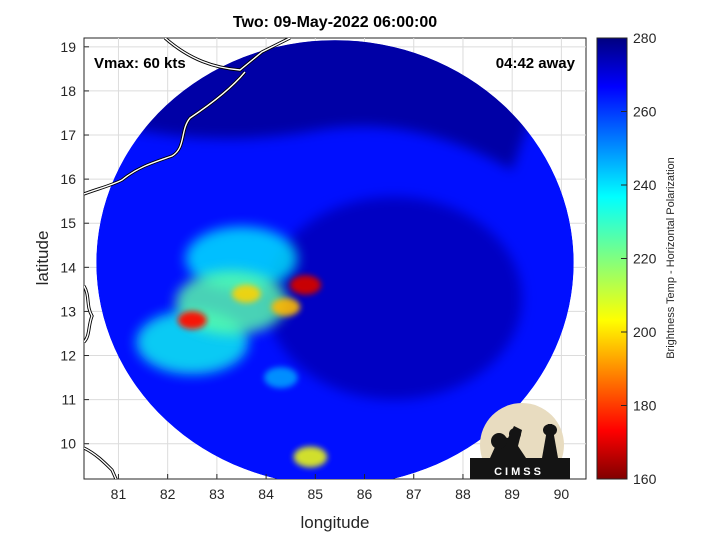  I want to click on y-tick-label: 18, so click(68, 91).